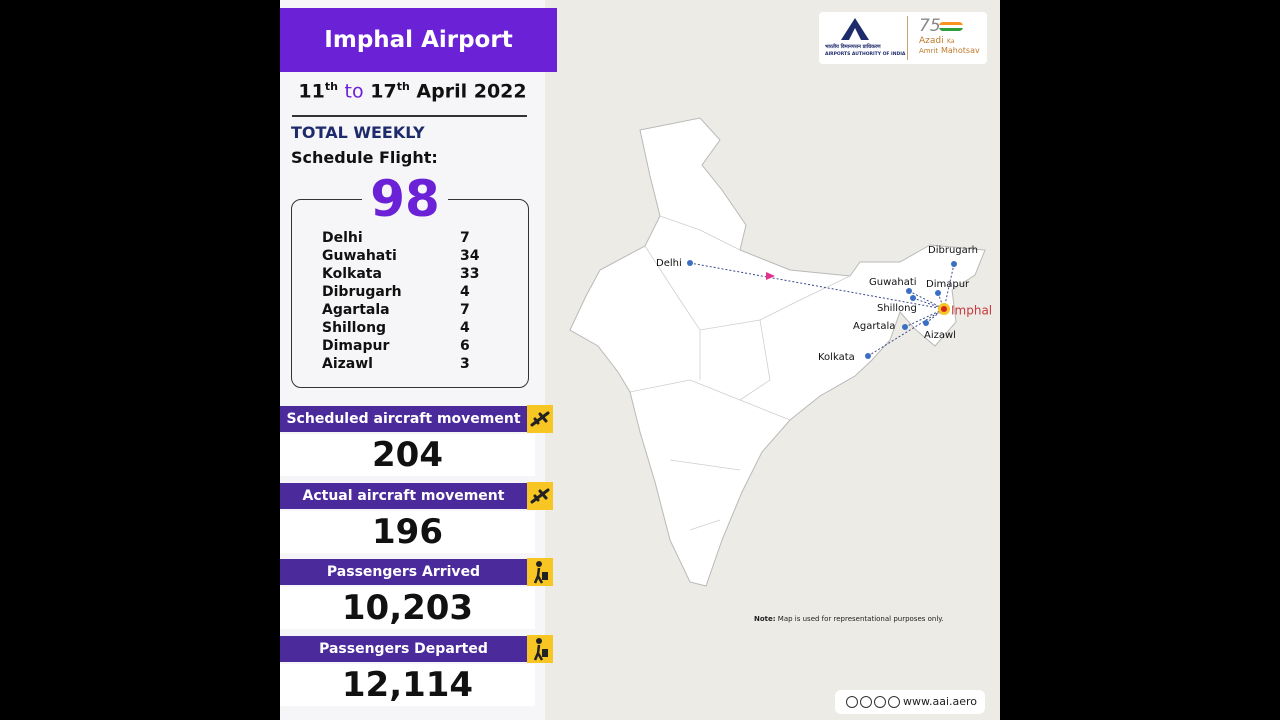  I want to click on aai-emblem, so click(855, 29).